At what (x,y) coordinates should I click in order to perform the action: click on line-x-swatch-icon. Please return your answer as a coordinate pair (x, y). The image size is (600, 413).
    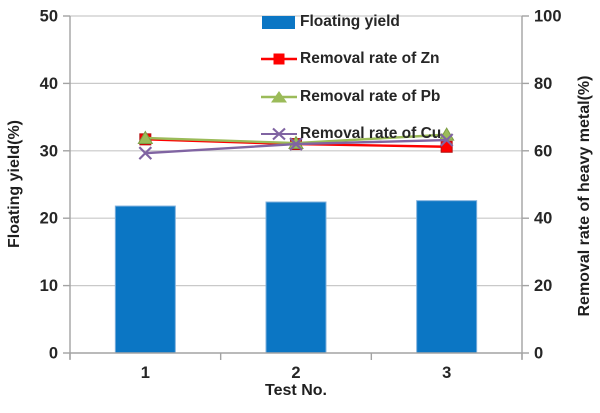
    Looking at the image, I should click on (279, 134).